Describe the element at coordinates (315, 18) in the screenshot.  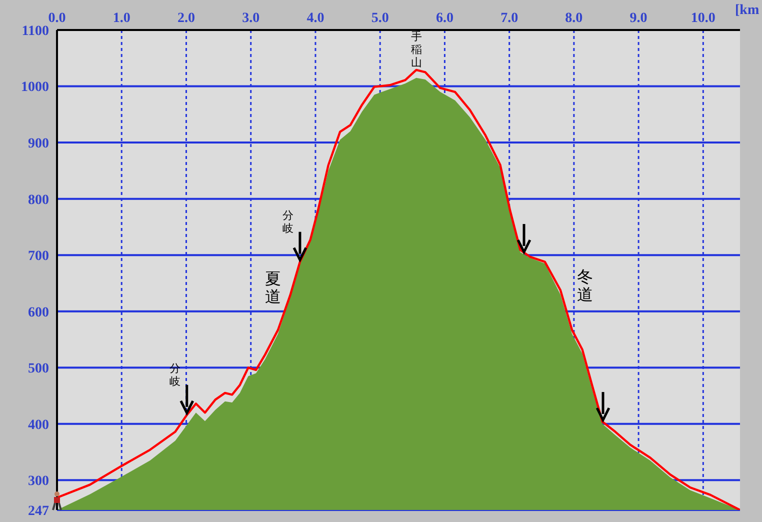
I see `x-tick-label: 4.0` at that location.